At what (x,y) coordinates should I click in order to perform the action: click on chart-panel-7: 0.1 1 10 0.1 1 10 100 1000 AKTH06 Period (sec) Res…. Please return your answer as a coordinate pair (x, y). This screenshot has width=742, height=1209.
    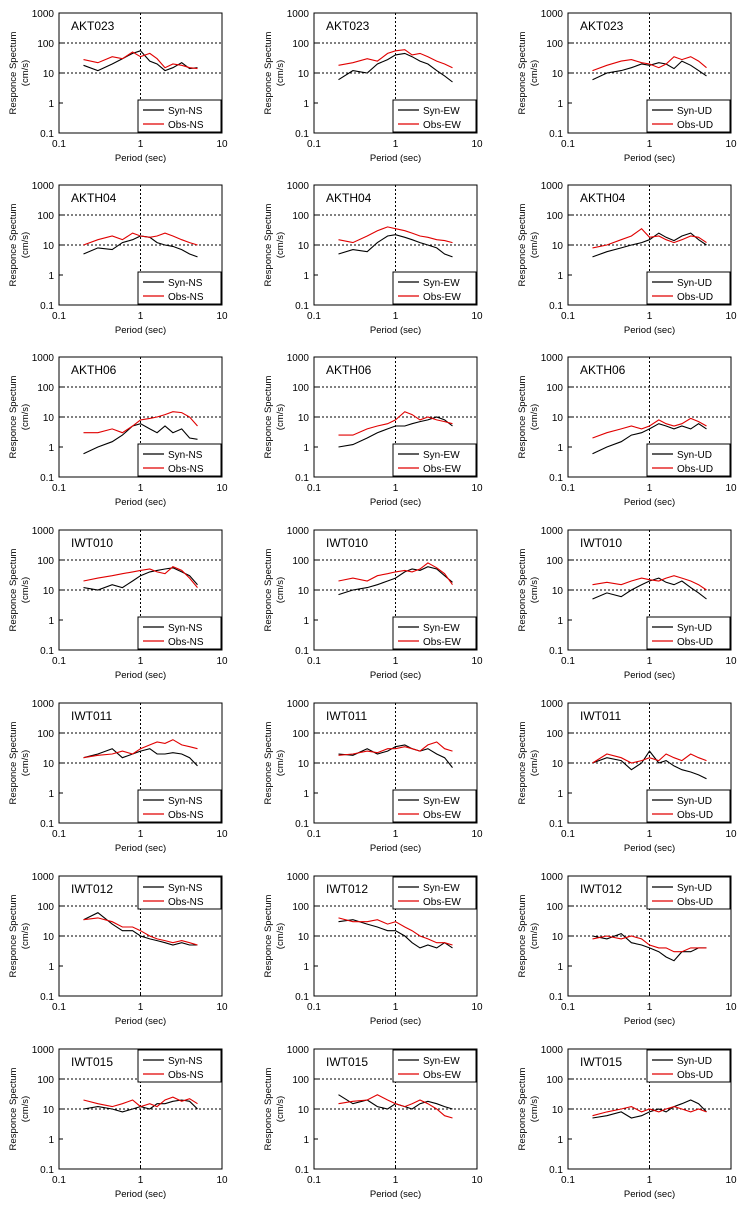
    Looking at the image, I should click on (373, 430).